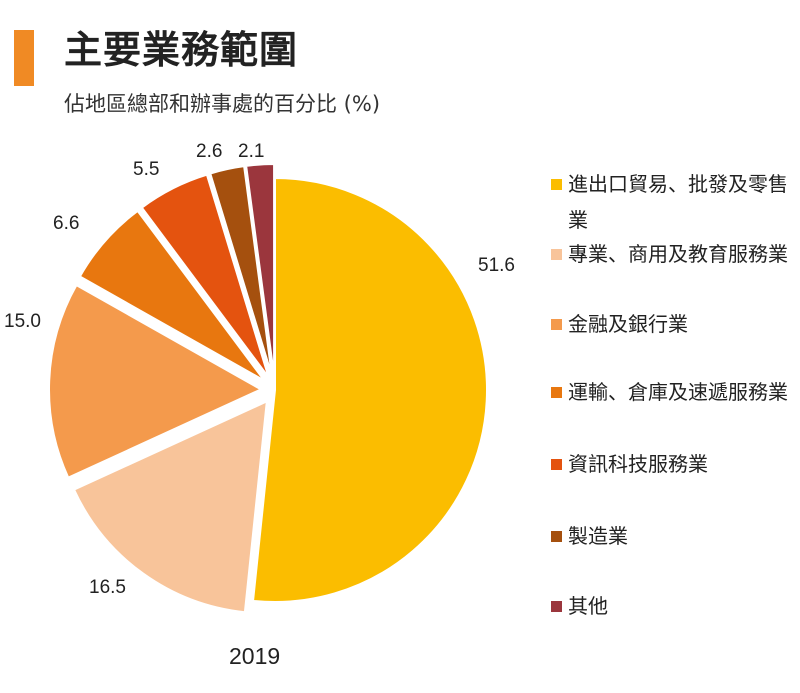 This screenshot has width=800, height=693. I want to click on legend-label: 其他, so click(588, 606).